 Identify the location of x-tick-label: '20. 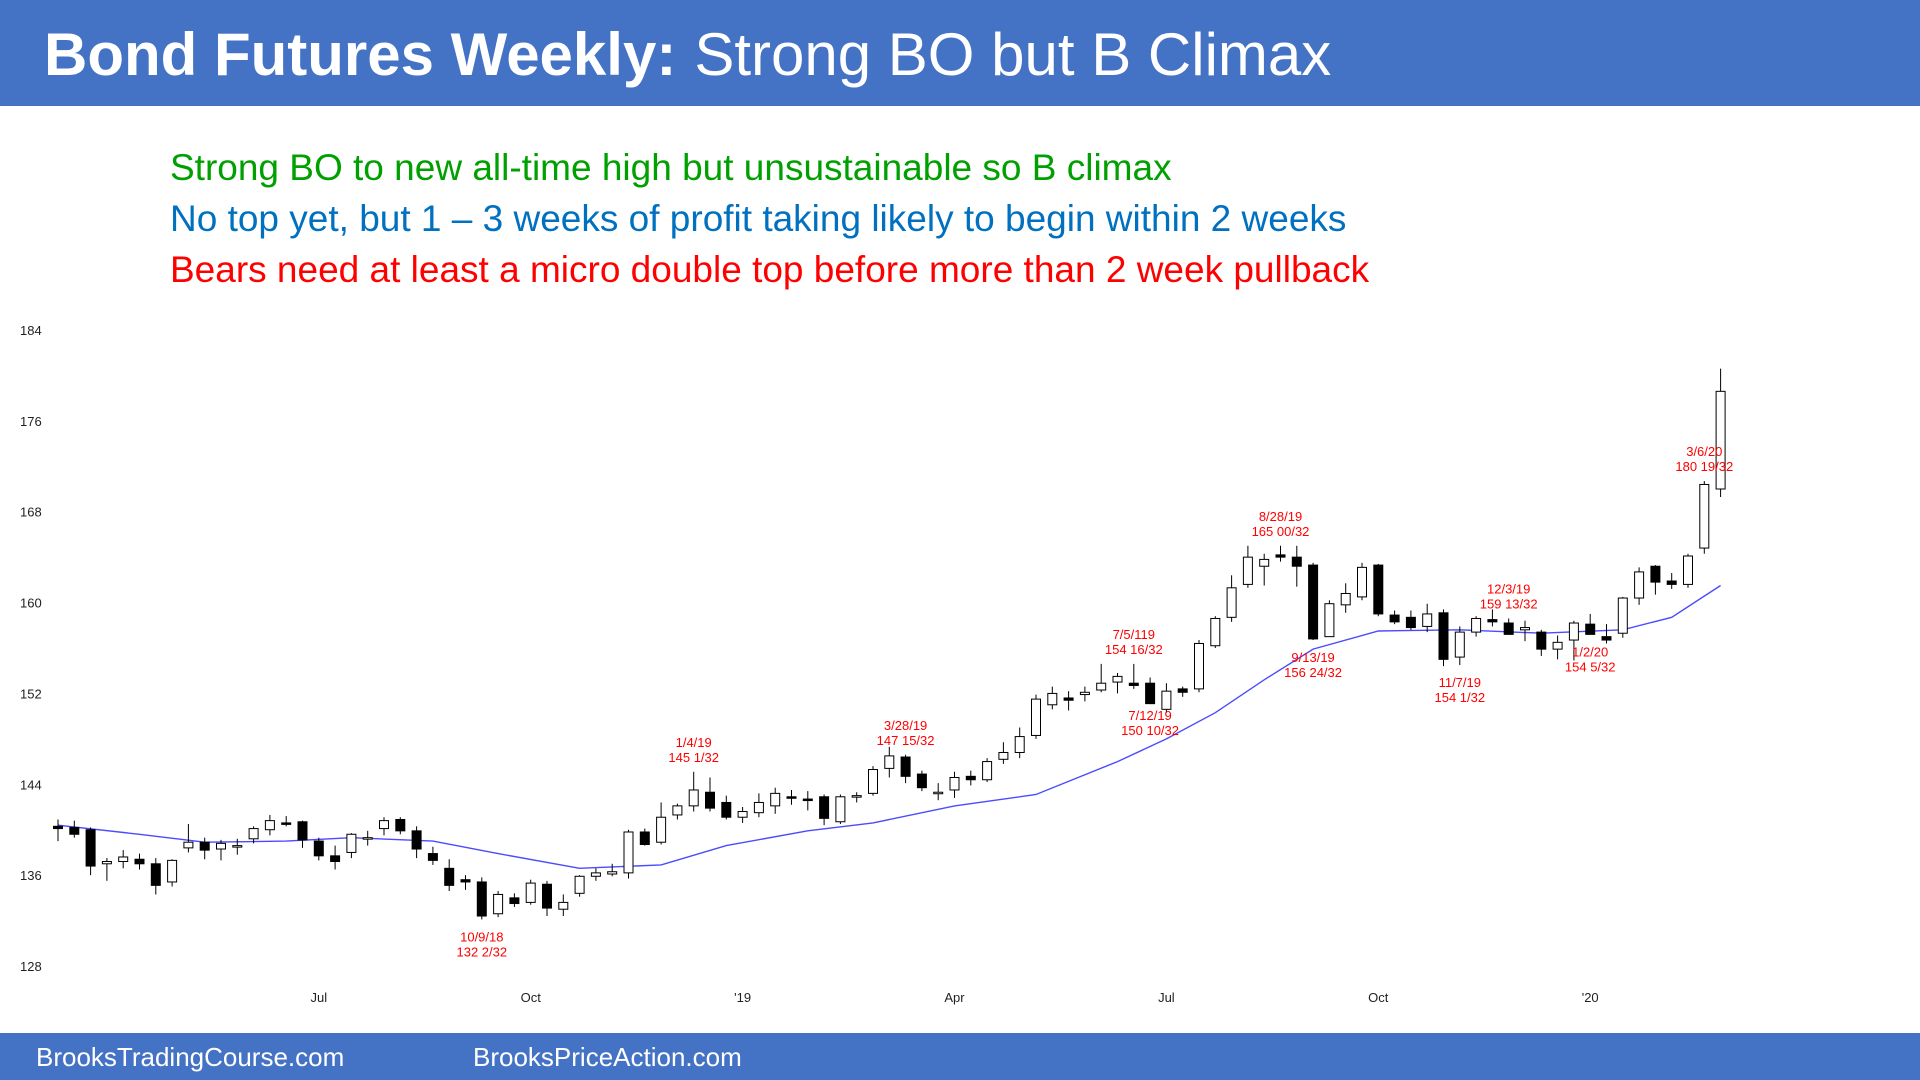
(1590, 997).